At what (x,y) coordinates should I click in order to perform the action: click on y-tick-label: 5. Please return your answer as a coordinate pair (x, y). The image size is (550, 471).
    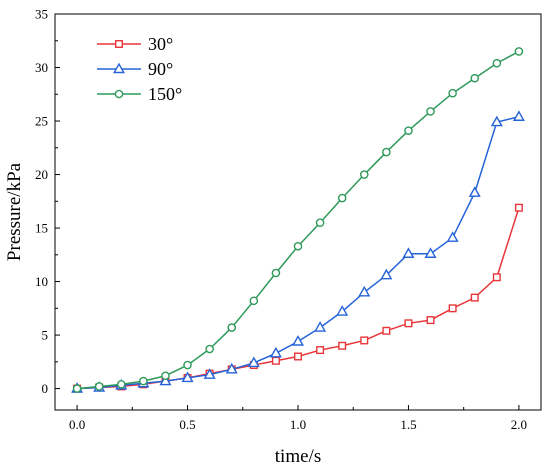
    Looking at the image, I should click on (45, 335).